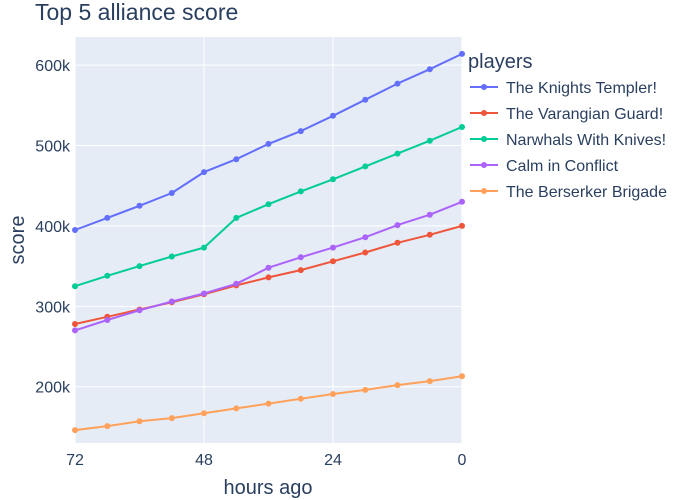 Image resolution: width=700 pixels, height=500 pixels. Describe the element at coordinates (53, 227) in the screenshot. I see `y-tick-label: 400k` at that location.